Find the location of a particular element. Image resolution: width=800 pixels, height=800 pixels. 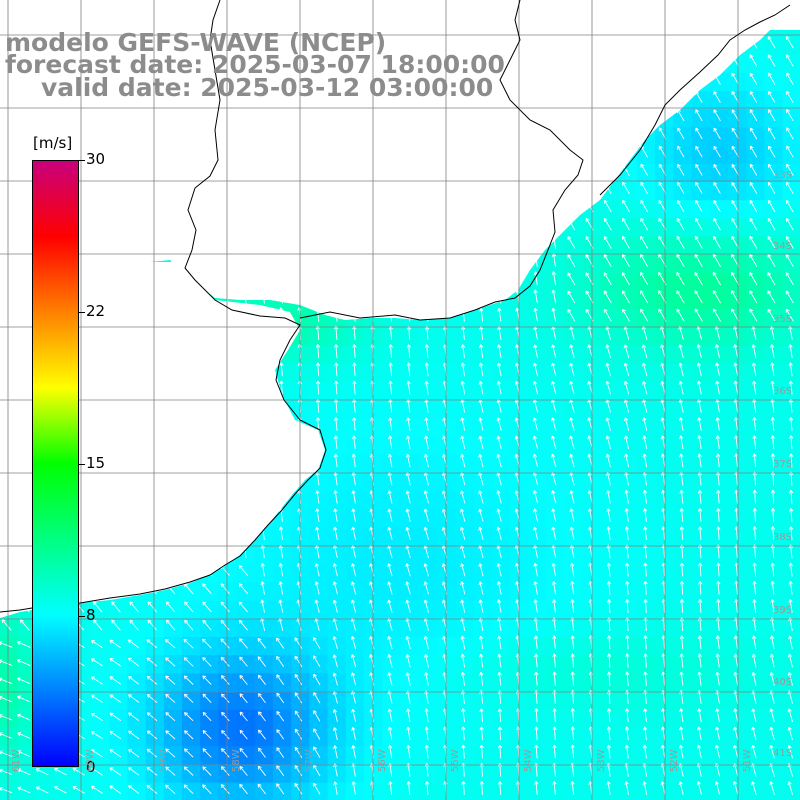

colorbar-tick-22: 22 is located at coordinates (96, 311).